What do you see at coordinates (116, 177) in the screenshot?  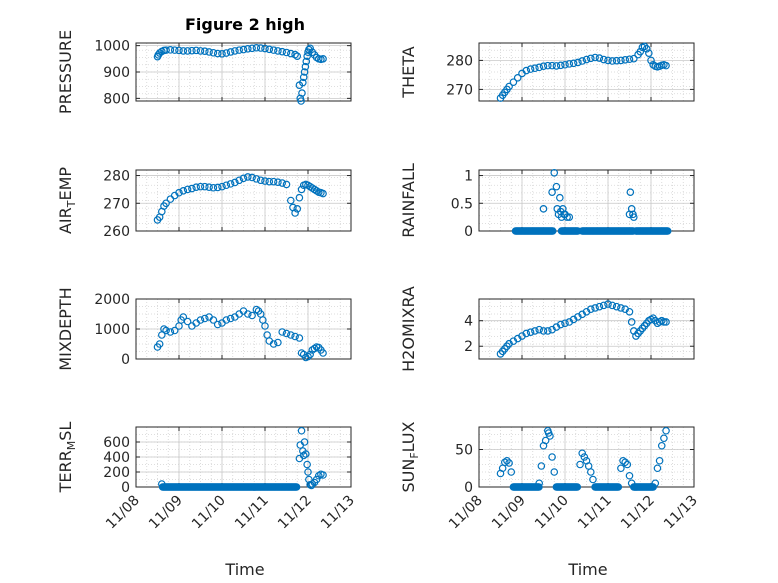 I see `y-tick-label: 280` at bounding box center [116, 177].